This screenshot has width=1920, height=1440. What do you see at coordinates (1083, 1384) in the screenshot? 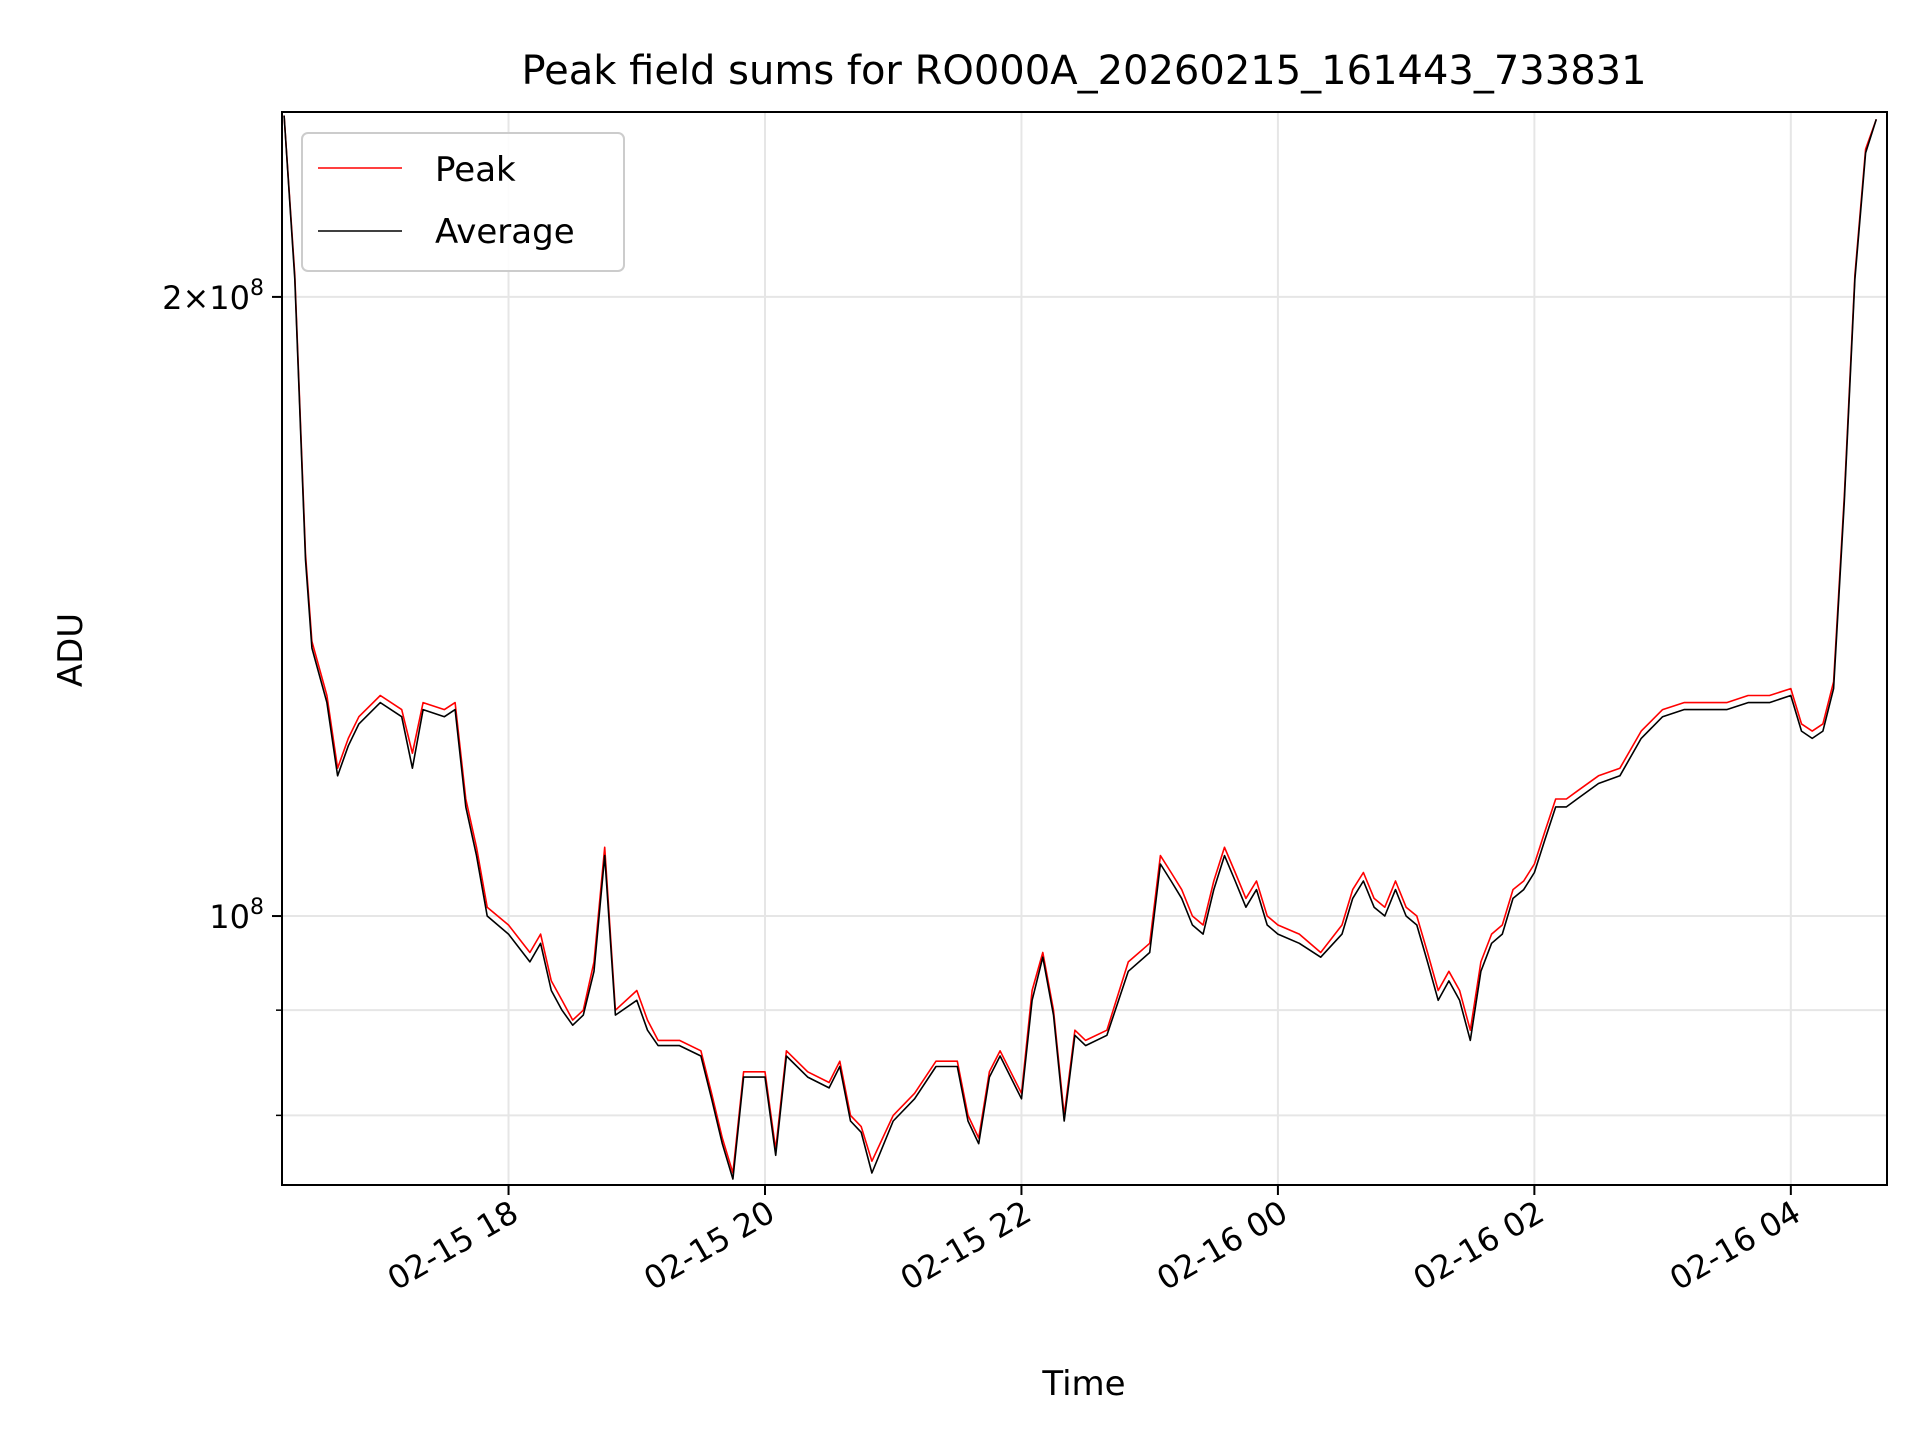
I see `x-axis-label: Time` at bounding box center [1083, 1384].